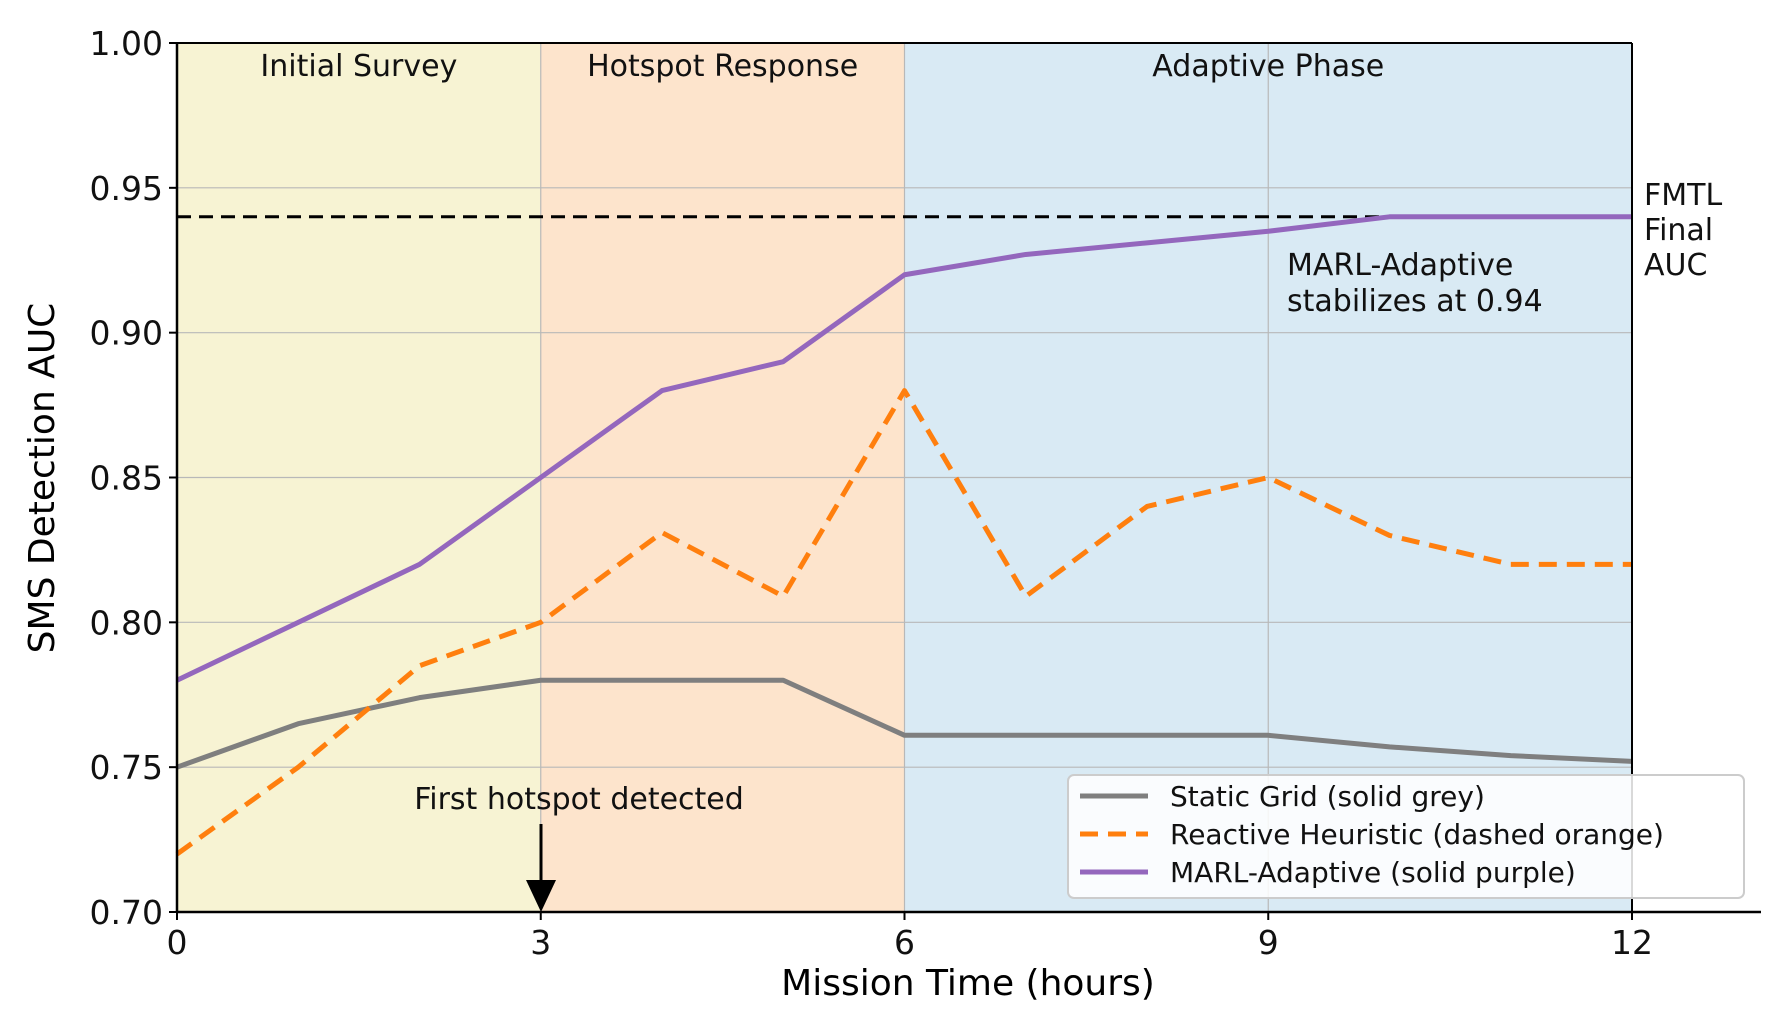 This screenshot has width=1787, height=1033. I want to click on y-tick-label: 0.80, so click(126, 622).